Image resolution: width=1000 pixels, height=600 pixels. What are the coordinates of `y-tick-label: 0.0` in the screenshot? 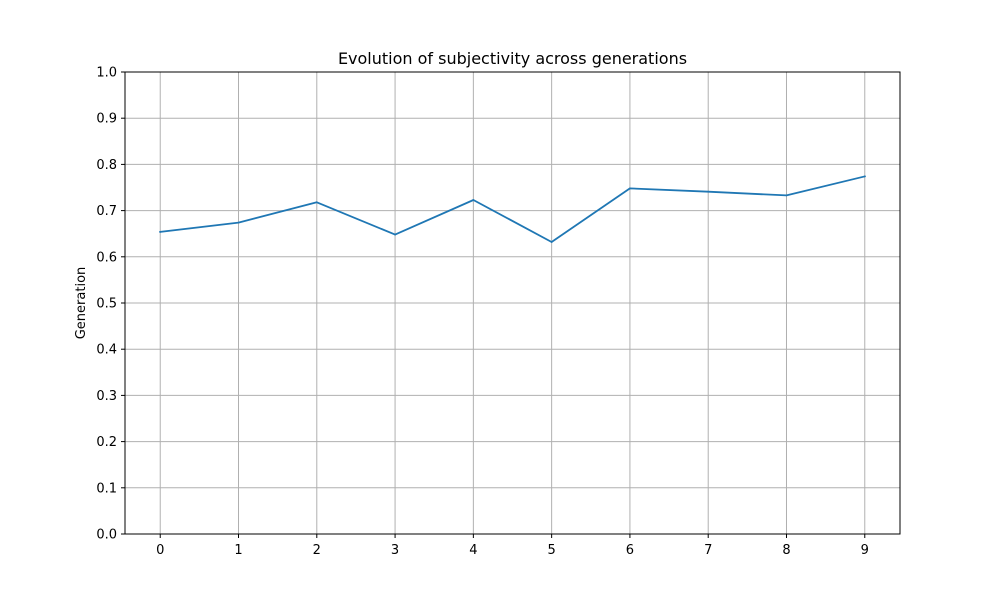 It's located at (106, 535).